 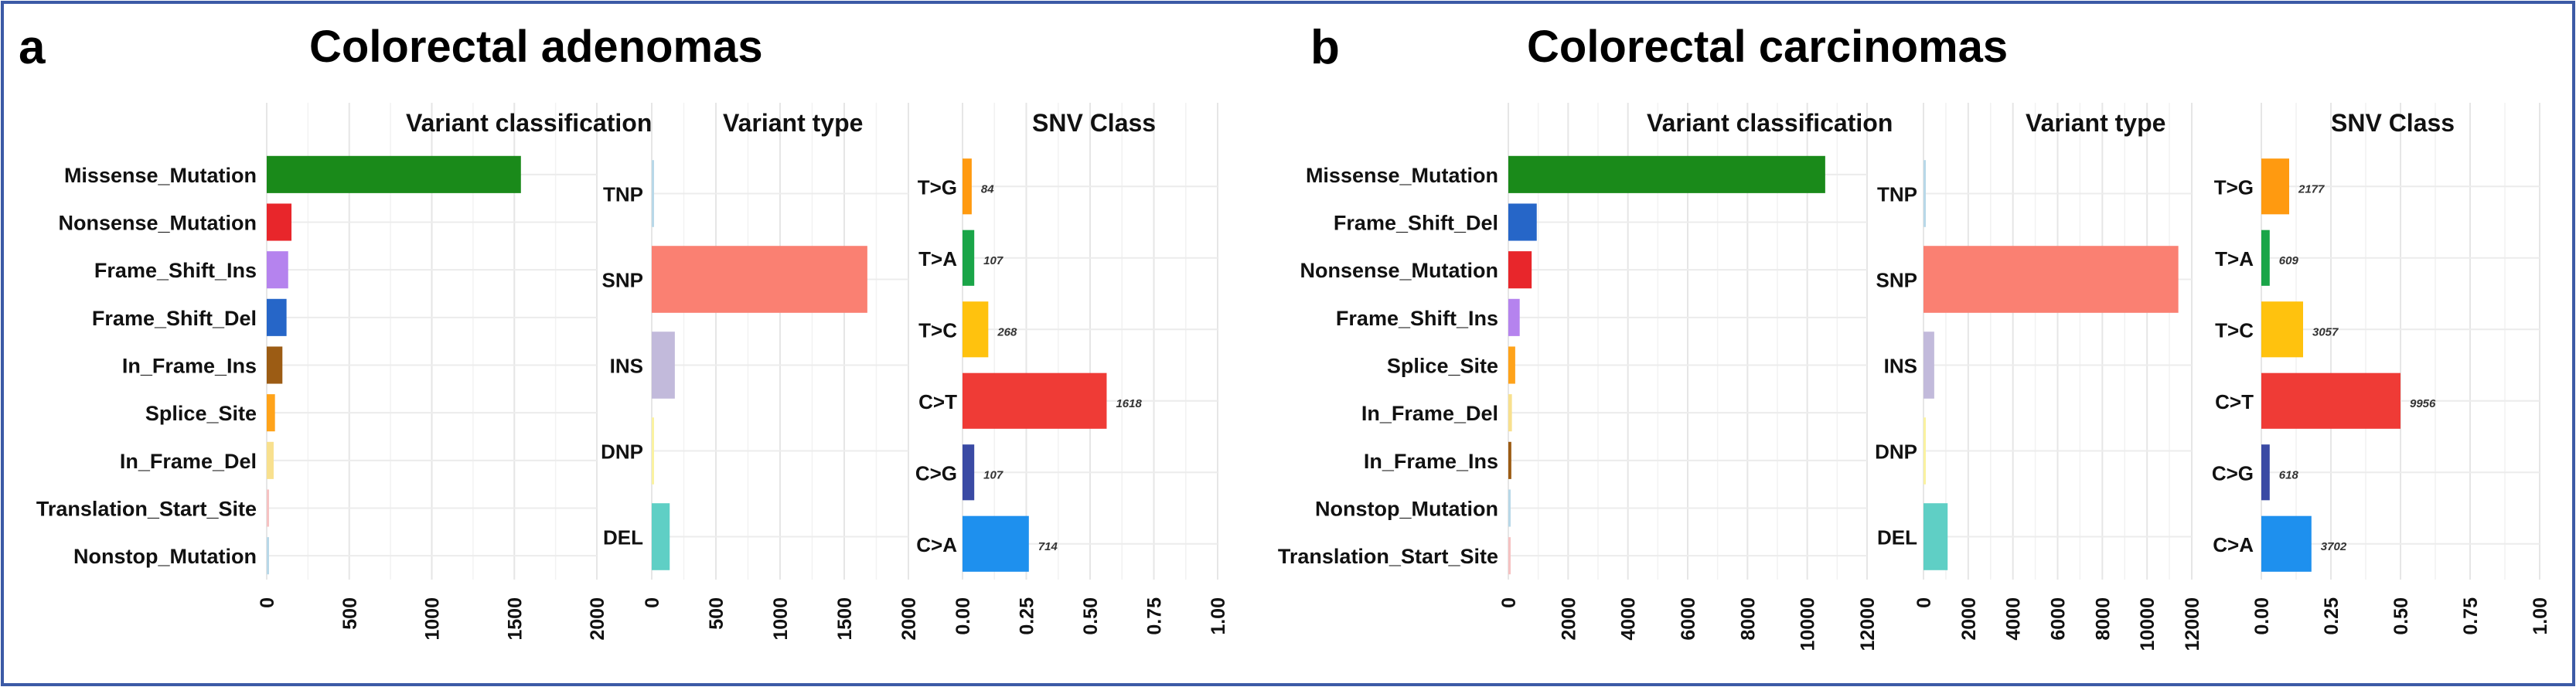 I want to click on category-label: Frame_Shift_Del, so click(x=1416, y=223).